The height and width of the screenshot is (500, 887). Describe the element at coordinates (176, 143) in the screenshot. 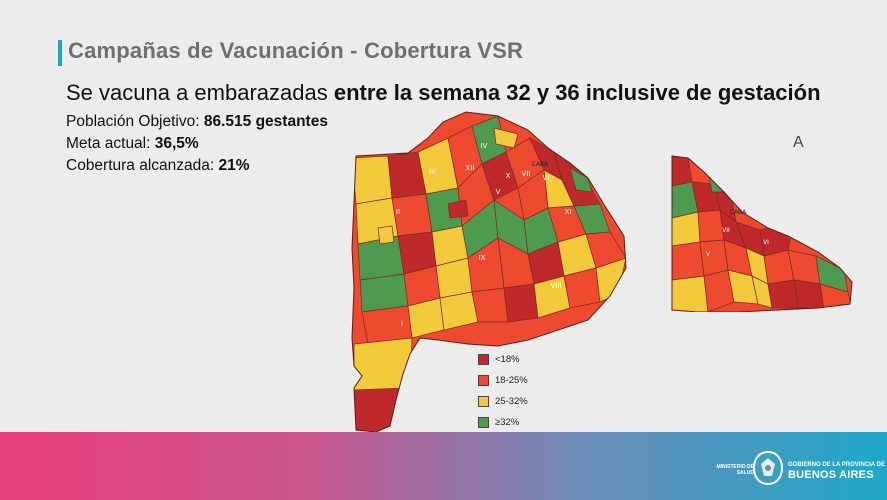

I see `stat-value: 36,5%` at that location.